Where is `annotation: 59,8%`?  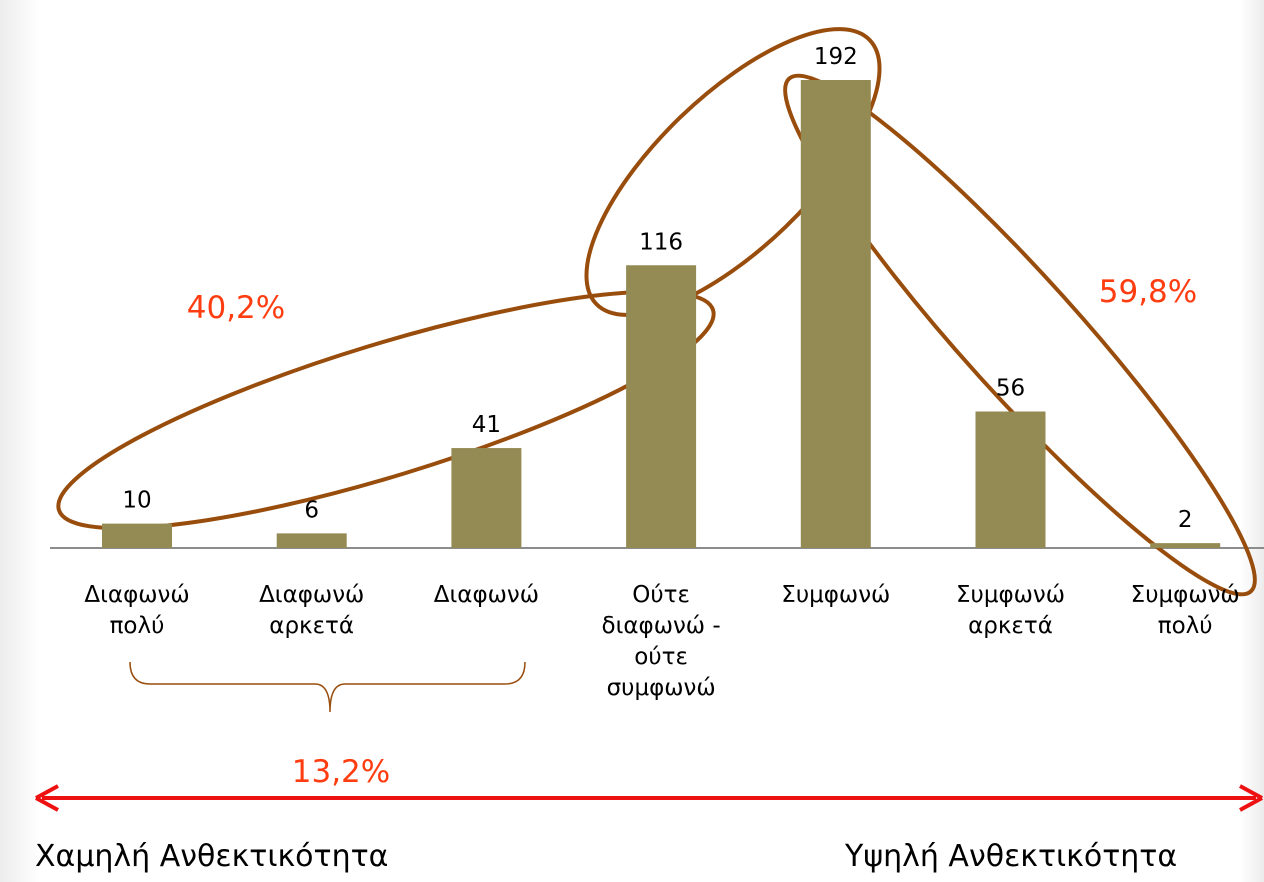
annotation: 59,8% is located at coordinates (1148, 292).